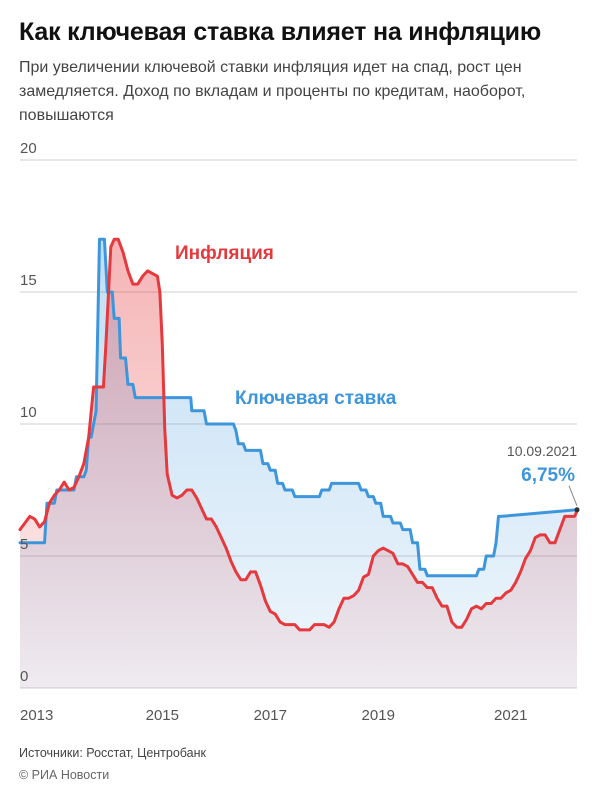 The width and height of the screenshot is (597, 802). Describe the element at coordinates (573, 495) in the screenshot. I see `annotation-leader` at that location.